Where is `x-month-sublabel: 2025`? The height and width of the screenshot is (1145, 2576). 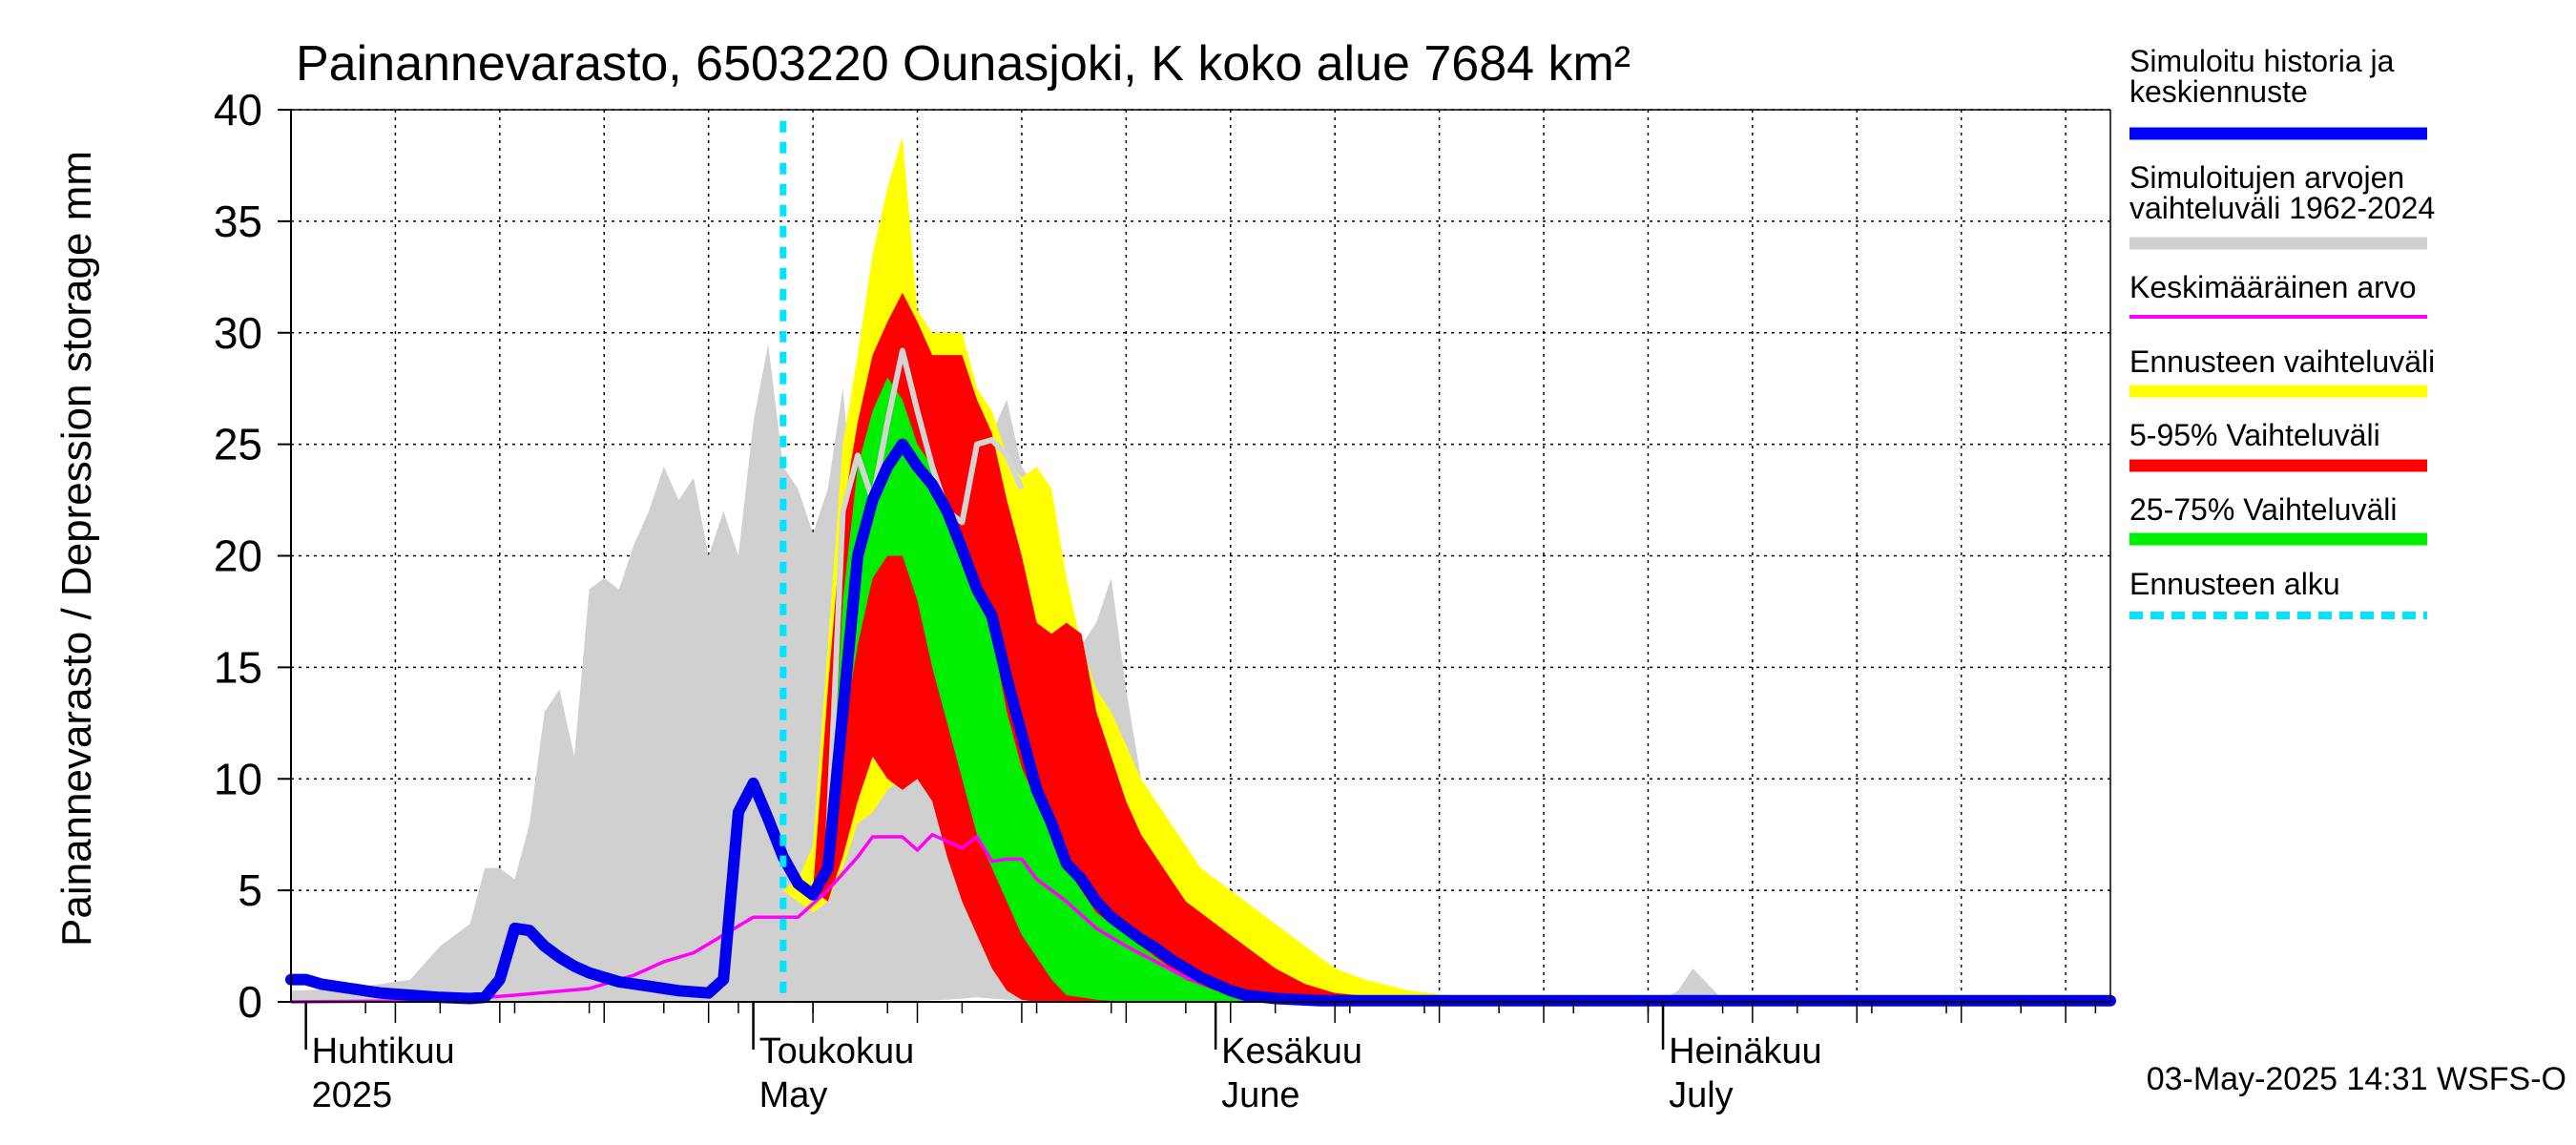
x-month-sublabel: 2025 is located at coordinates (352, 1095).